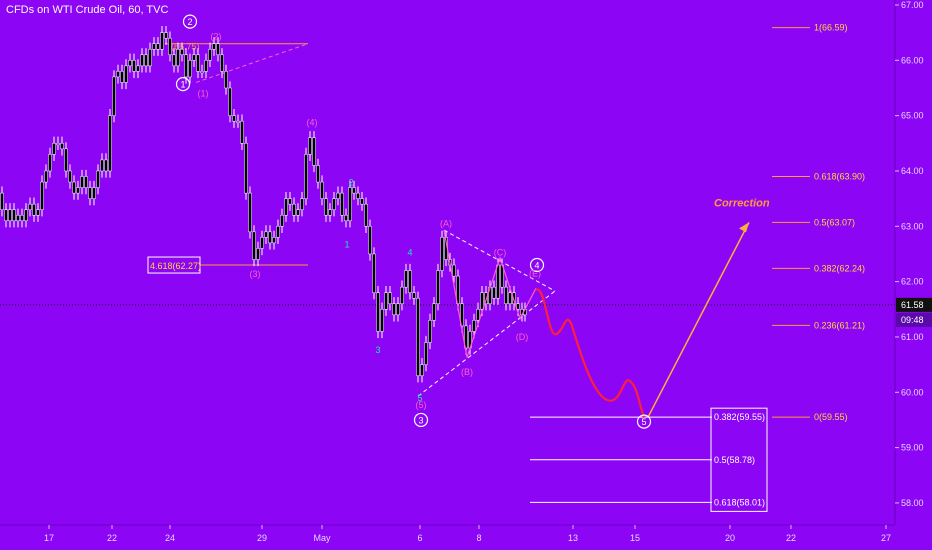 The height and width of the screenshot is (550, 932). What do you see at coordinates (87, 10) in the screenshot?
I see `chart-title: CFDs on WTI Crude Oil, 60, TVC` at bounding box center [87, 10].